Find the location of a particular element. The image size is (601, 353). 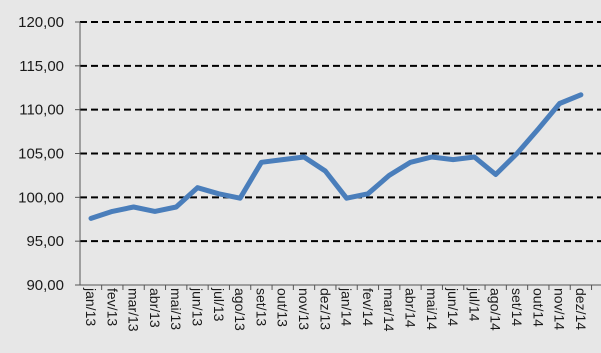

y-tick-label: 100,00 is located at coordinates (41, 197).